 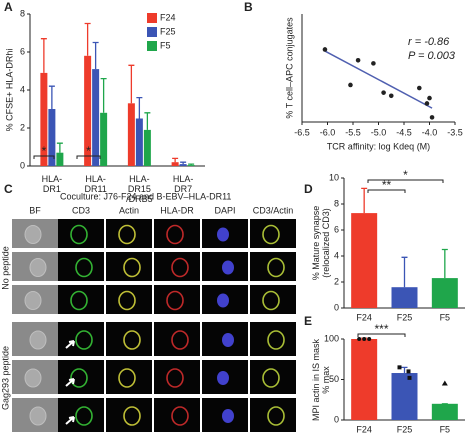 What do you see at coordinates (52, 184) in the screenshot?
I see `x-tick-label: HLA-DR1` at bounding box center [52, 184].